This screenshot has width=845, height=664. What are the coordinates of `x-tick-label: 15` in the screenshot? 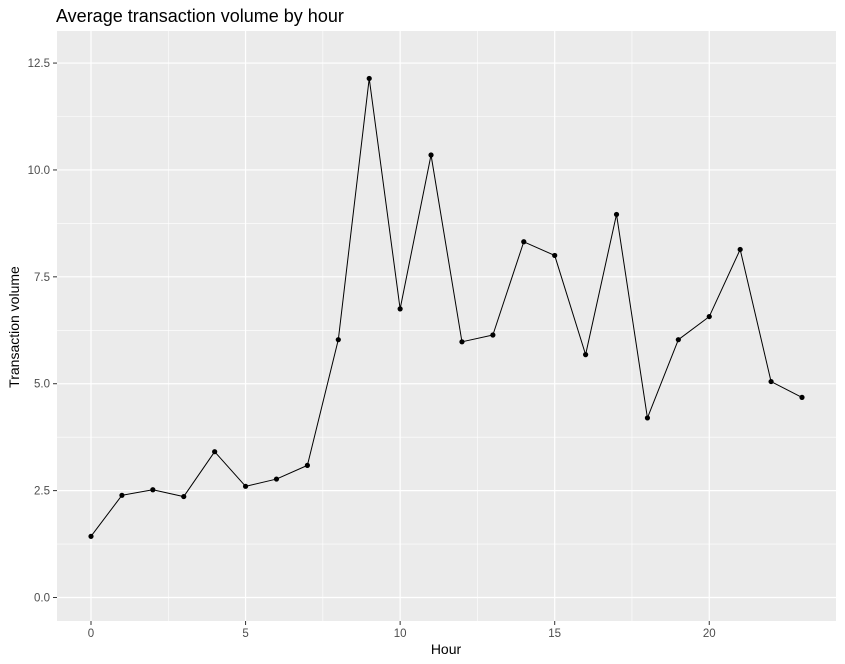 It's located at (554, 634).